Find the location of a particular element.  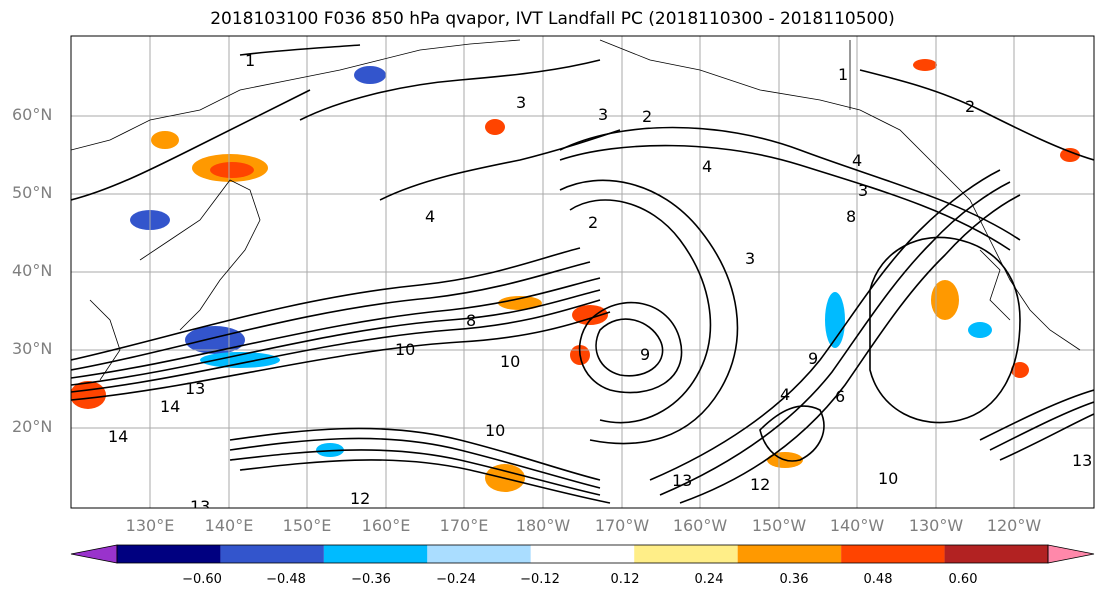

lon-label: 170°W is located at coordinates (622, 525).